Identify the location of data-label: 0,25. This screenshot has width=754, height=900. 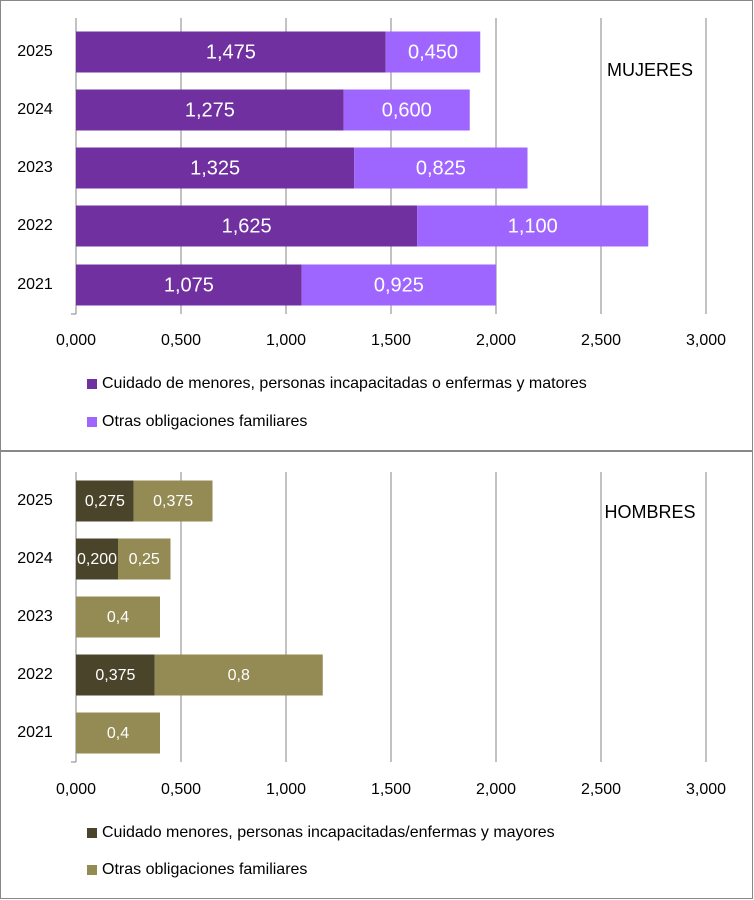
(144, 559).